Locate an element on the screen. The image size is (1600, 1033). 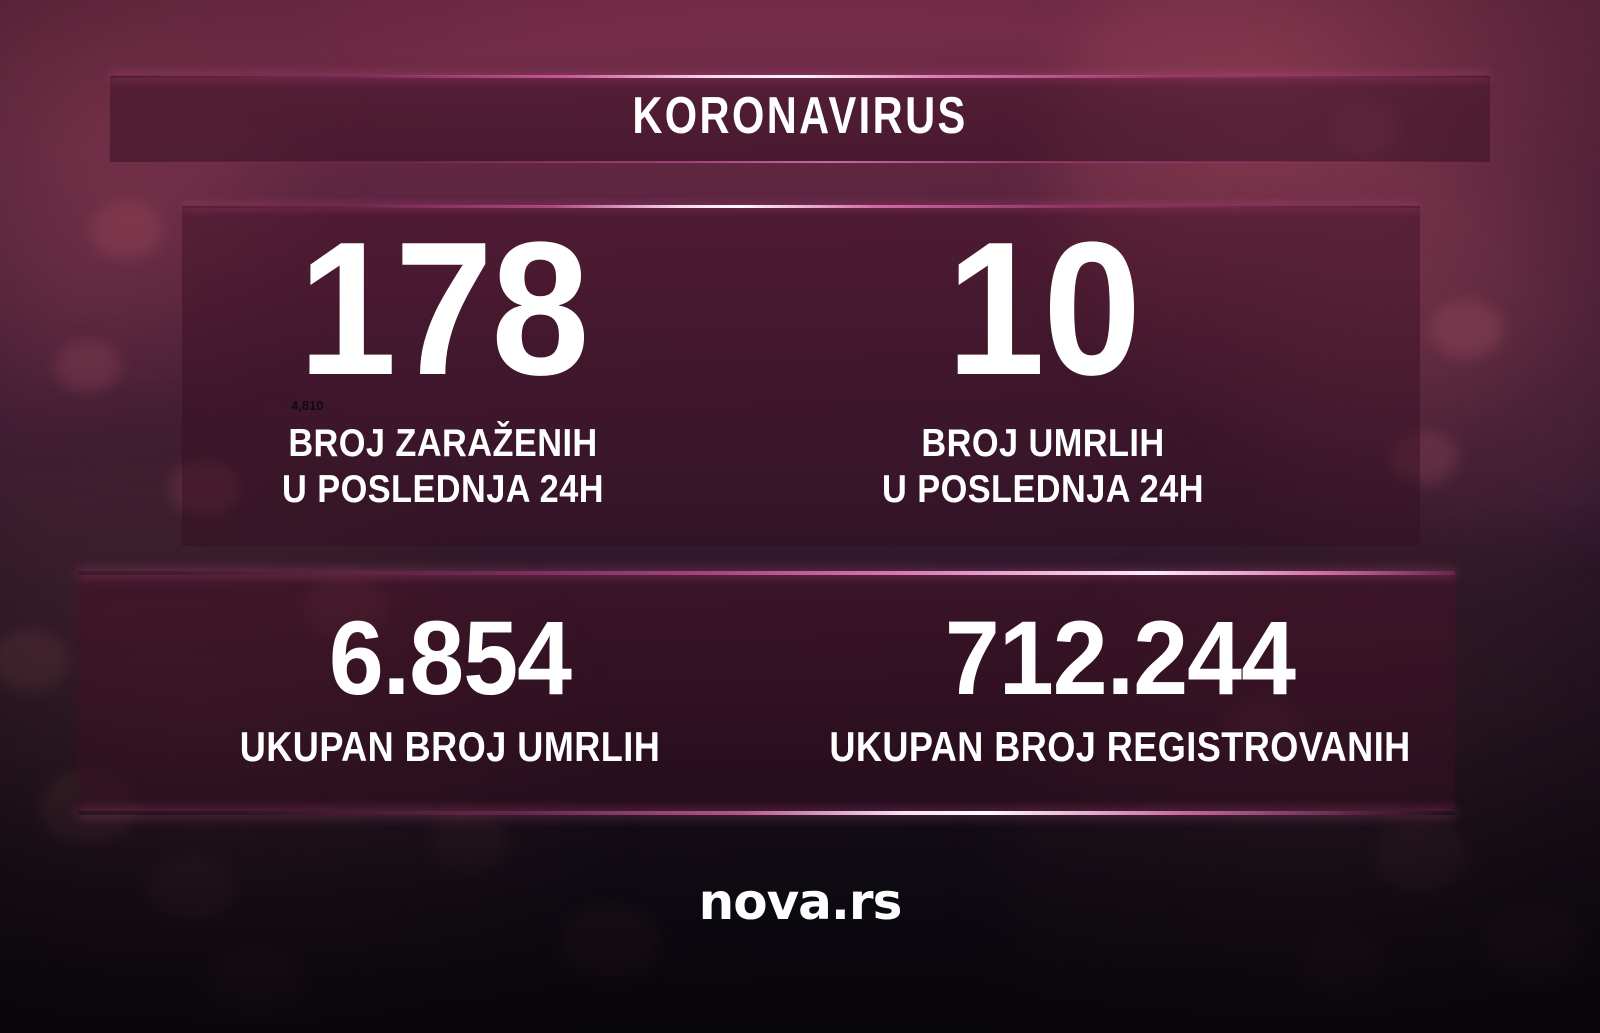
infected-label-line1: BROJ ZARAŽENIH is located at coordinates (443, 443).